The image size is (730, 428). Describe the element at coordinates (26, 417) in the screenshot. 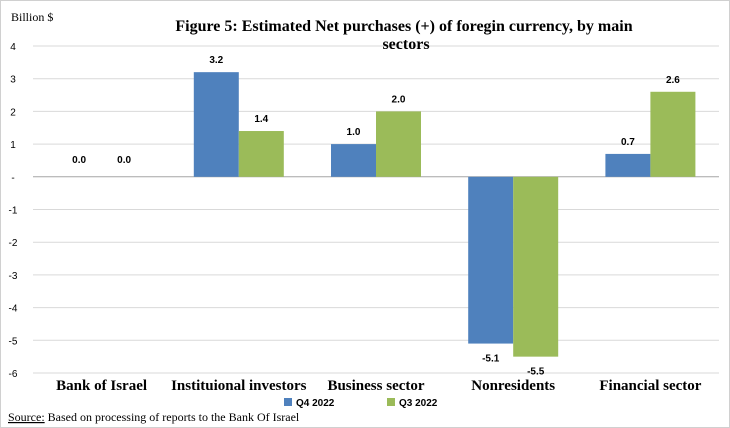

I see `source-label: Source:` at that location.